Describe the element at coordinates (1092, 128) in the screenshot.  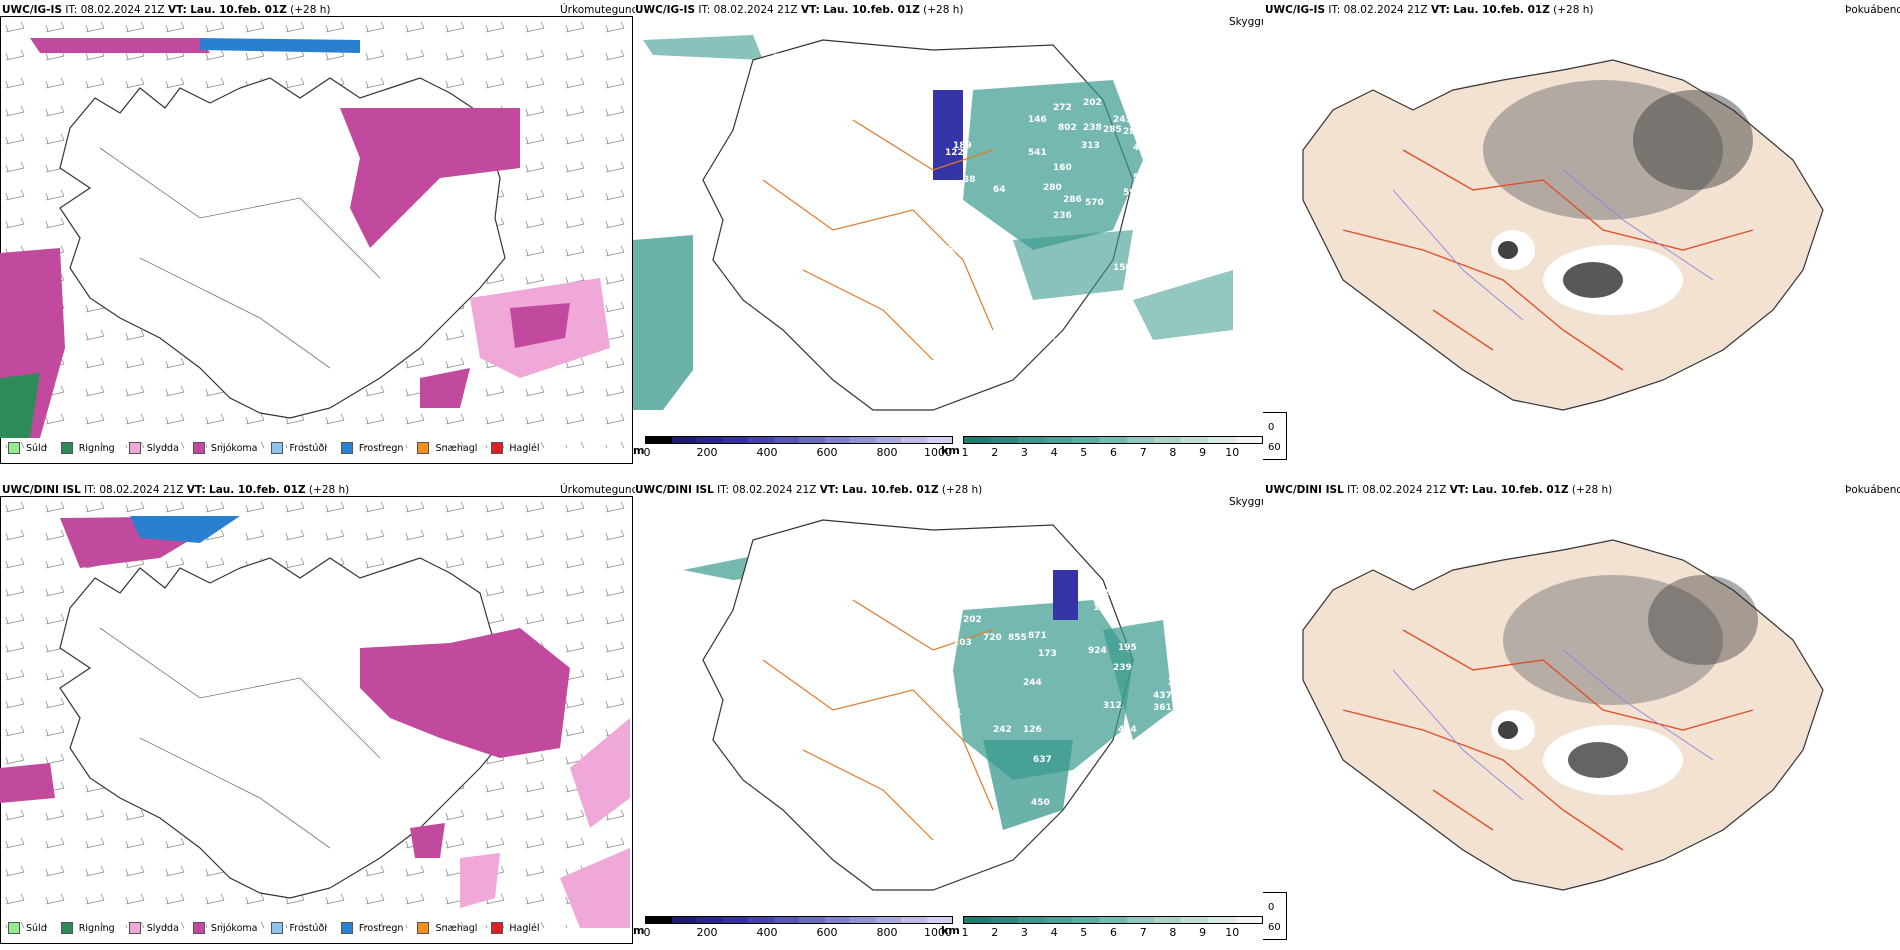
I see `cloud-label: 238` at that location.